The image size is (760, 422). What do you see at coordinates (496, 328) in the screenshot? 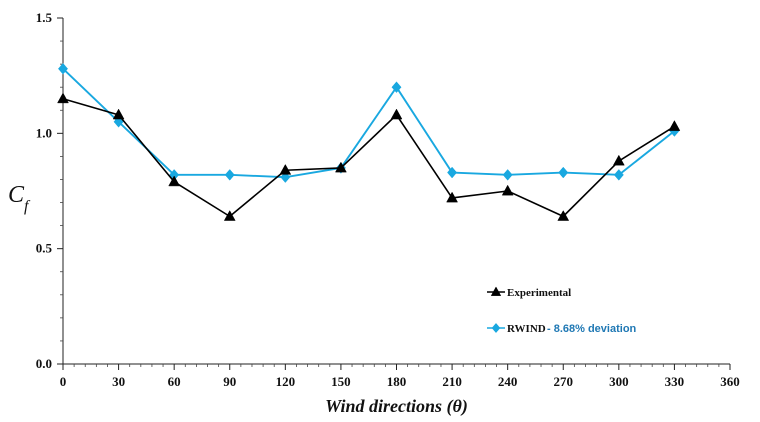
I see `rwind-legend-marker` at bounding box center [496, 328].